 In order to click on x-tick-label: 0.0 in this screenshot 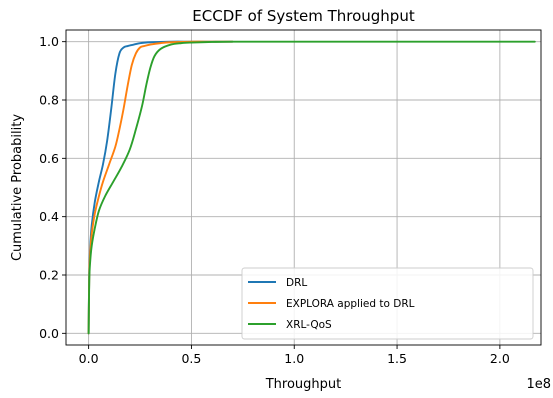, I will do `click(89, 358)`.